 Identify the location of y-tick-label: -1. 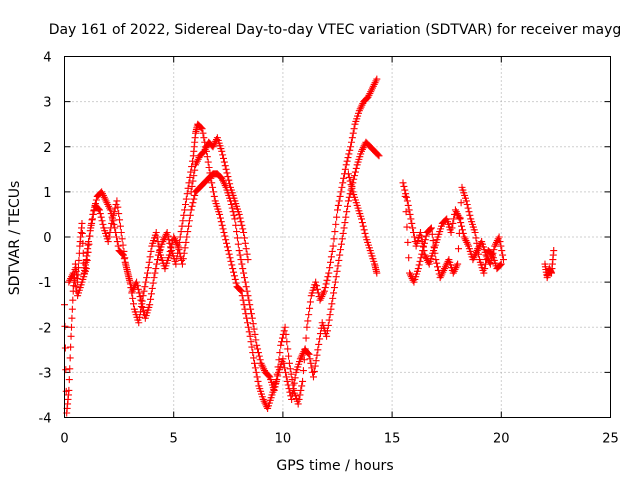
(45, 283).